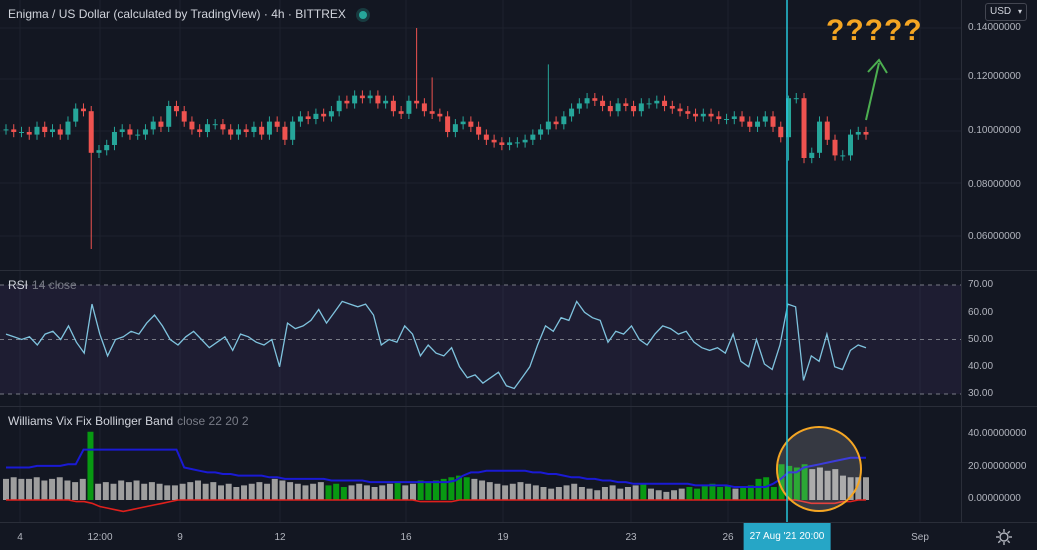 Image resolution: width=1037 pixels, height=550 pixels. What do you see at coordinates (997, 433) in the screenshot?
I see `wvf-tick: 40.00000000` at bounding box center [997, 433].